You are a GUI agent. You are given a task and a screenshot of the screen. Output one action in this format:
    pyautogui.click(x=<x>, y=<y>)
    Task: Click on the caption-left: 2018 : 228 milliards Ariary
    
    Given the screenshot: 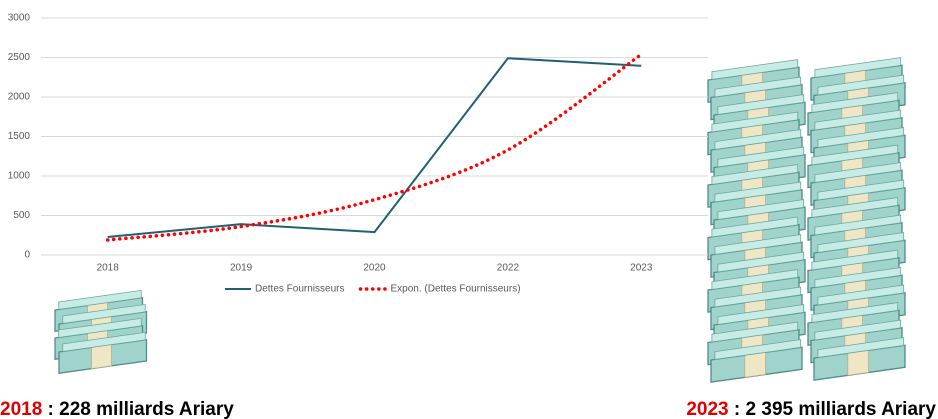 What is the action you would take?
    pyautogui.click(x=117, y=409)
    